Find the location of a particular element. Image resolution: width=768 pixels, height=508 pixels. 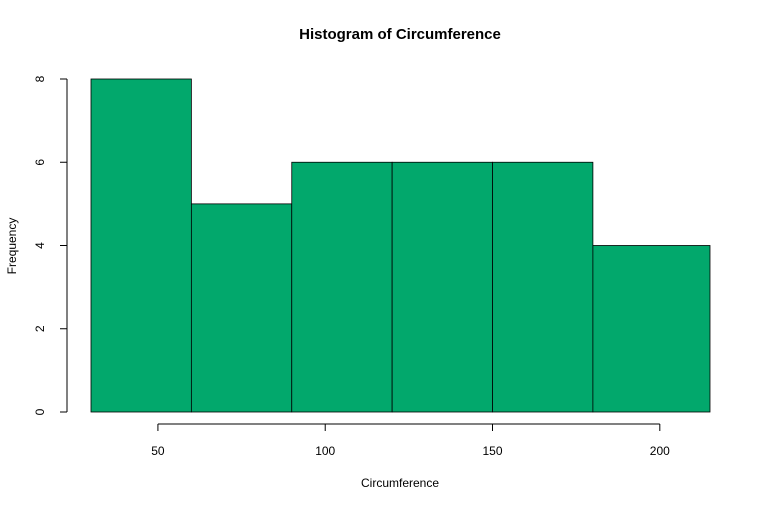

x-tick-label: 50 is located at coordinates (158, 451).